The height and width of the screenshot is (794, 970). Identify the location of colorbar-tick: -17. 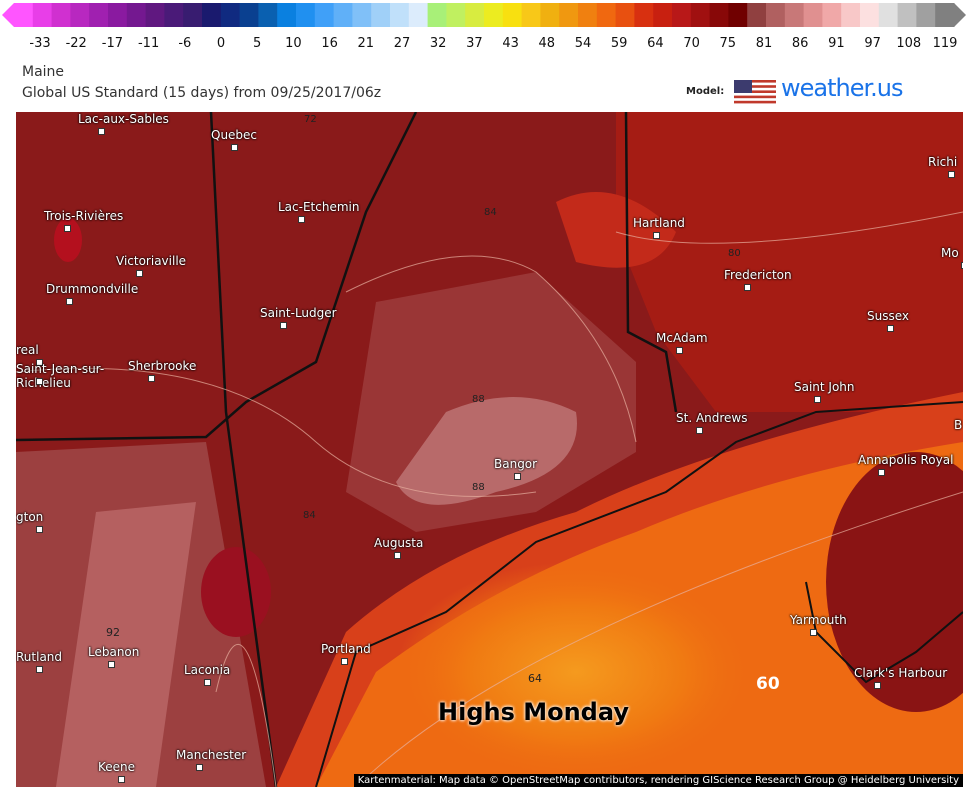
(112, 43).